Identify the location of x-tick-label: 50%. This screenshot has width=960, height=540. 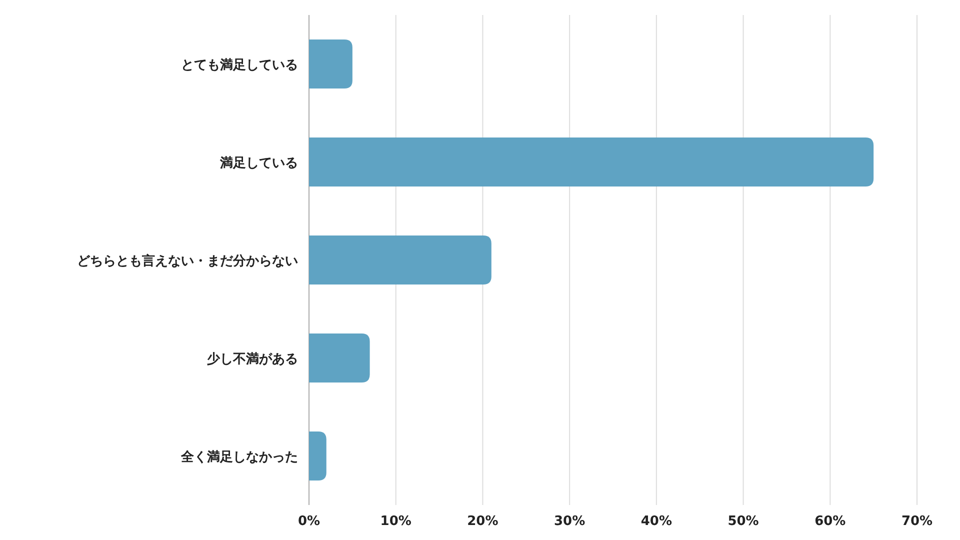
(743, 521).